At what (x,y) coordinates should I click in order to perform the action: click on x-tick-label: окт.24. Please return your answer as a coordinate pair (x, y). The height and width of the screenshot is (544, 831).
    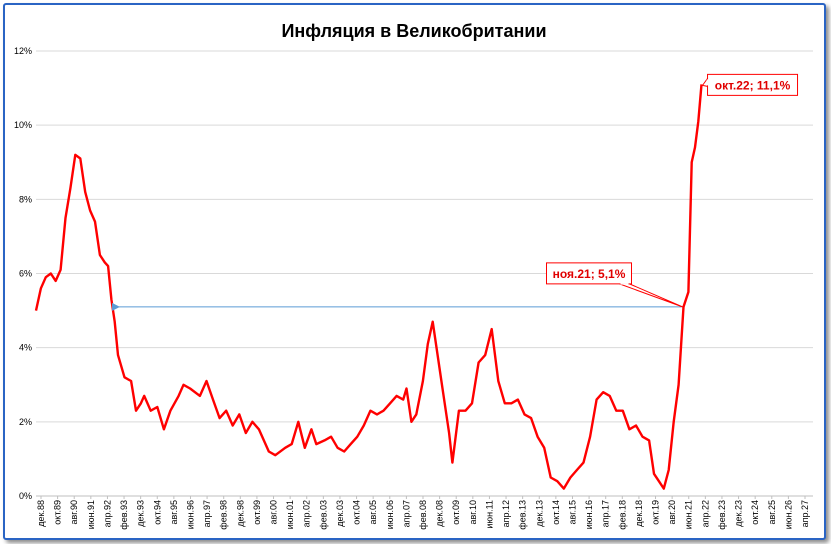
    Looking at the image, I should click on (755, 512).